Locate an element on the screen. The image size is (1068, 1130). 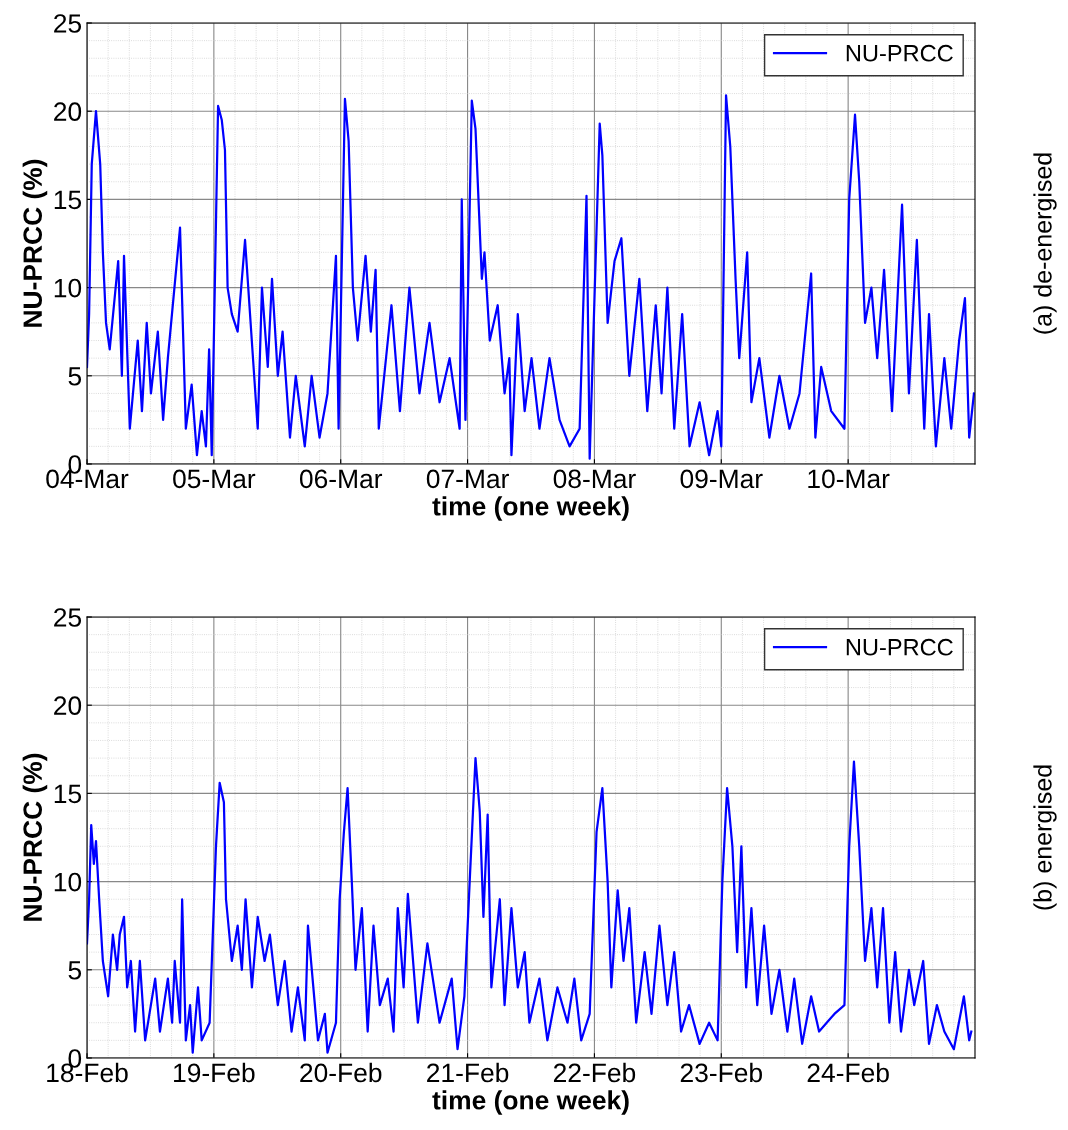
text: (b) energised is located at coordinates (1045, 837).